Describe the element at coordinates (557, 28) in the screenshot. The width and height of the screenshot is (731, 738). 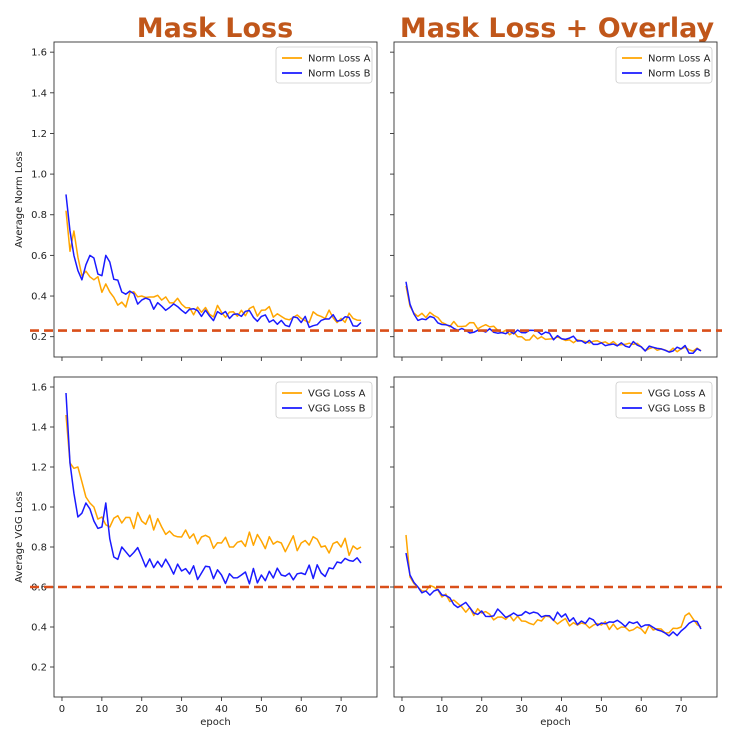
I see `column-title-mask-loss-overlay: Mask Loss + Overlay` at that location.